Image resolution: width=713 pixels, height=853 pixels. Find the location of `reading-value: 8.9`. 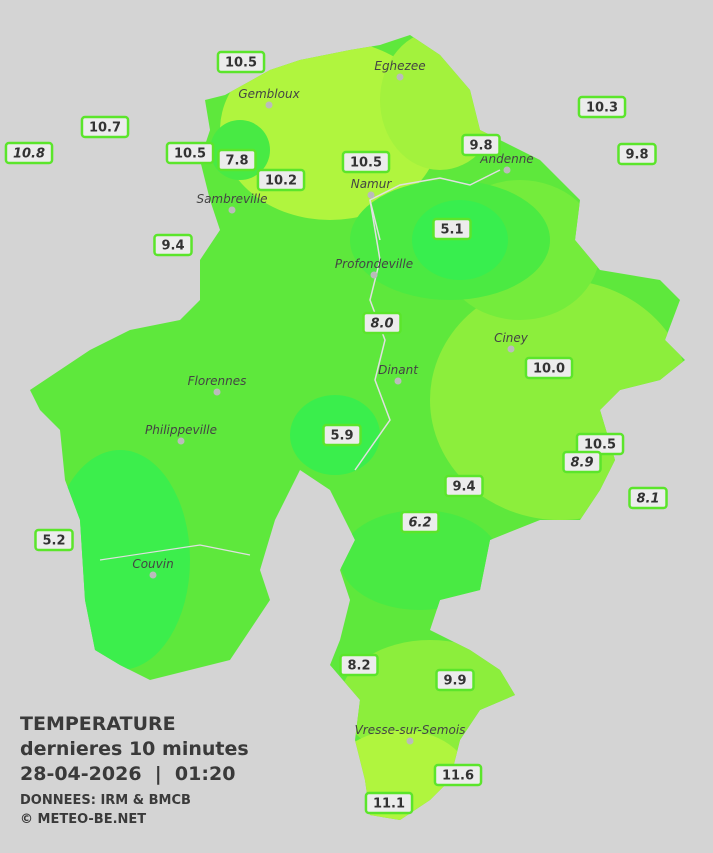

reading-value: 8.9 is located at coordinates (581, 463).